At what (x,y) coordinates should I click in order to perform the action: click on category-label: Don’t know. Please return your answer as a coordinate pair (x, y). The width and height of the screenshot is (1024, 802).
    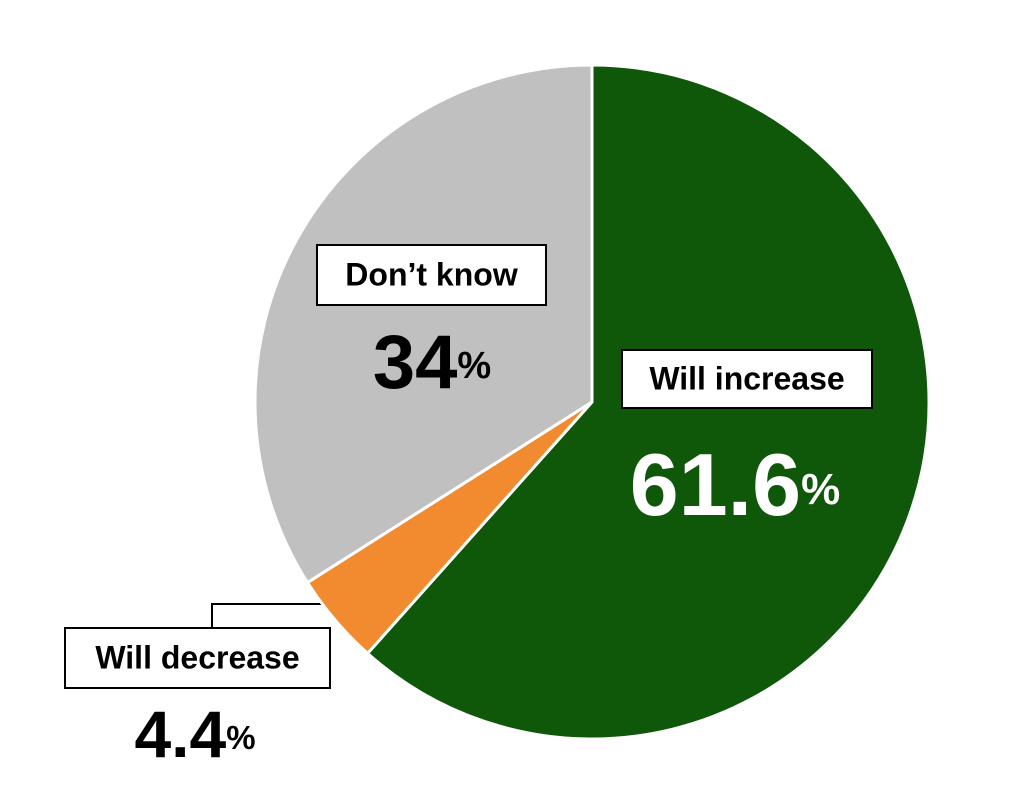
    Looking at the image, I should click on (431, 274).